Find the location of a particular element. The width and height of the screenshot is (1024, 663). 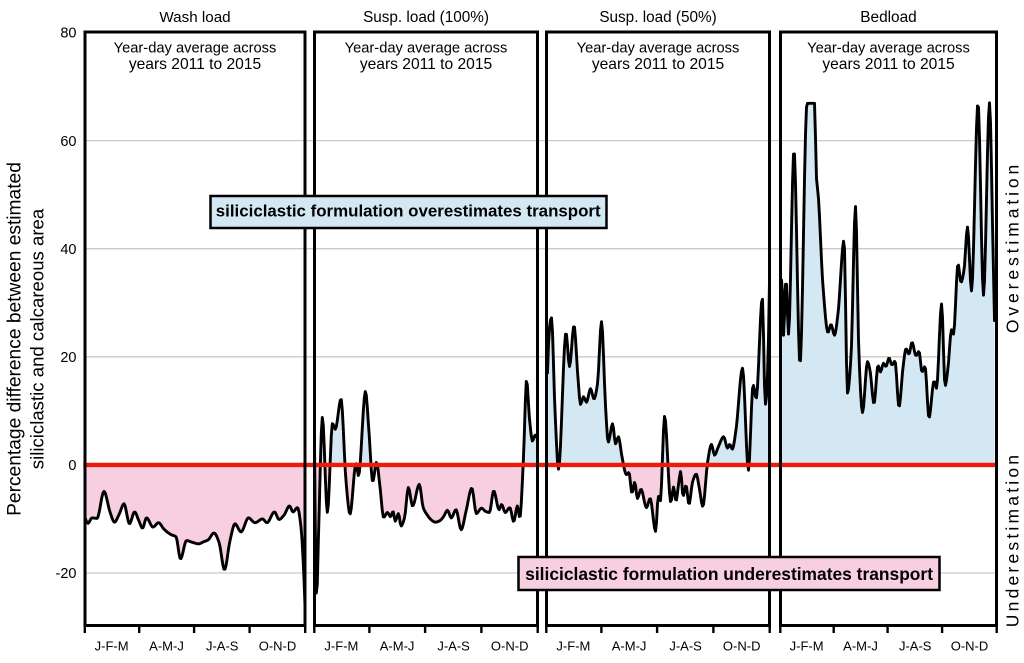

svg-text:Percentage difference between: Percentage difference between estimated is located at coordinates (14, 339).